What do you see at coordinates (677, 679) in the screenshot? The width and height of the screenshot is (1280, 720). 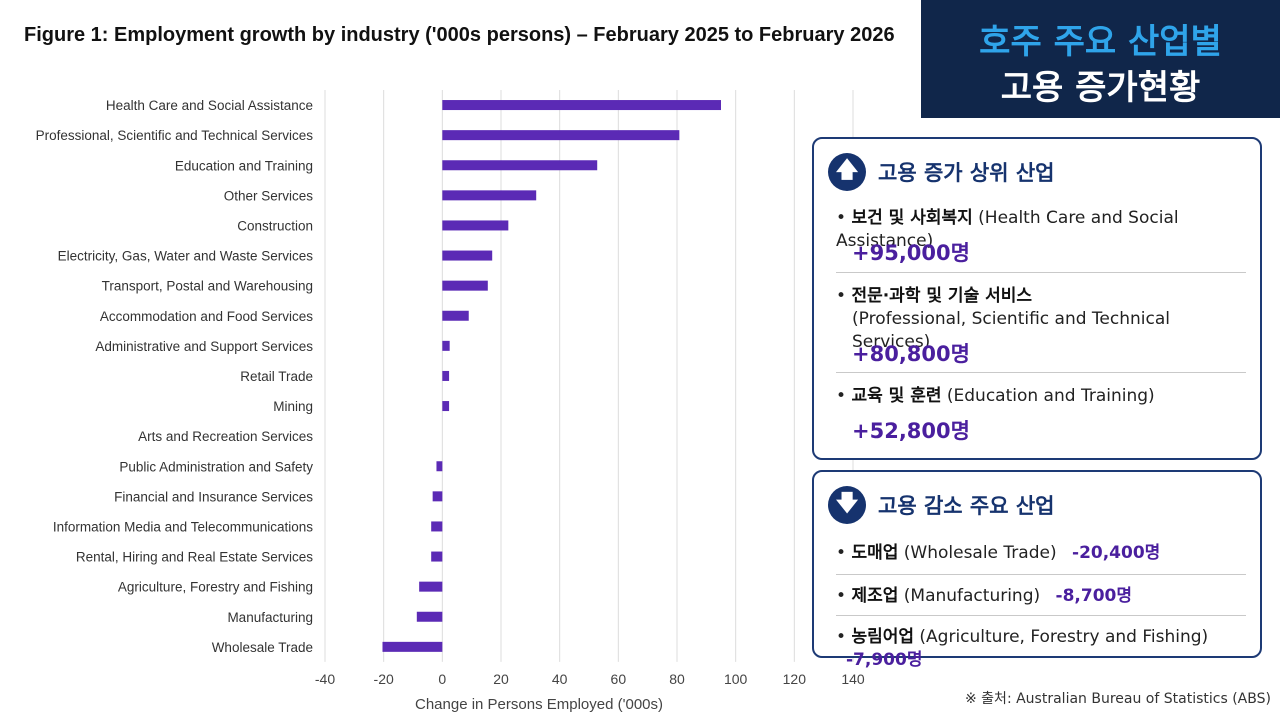 I see `x-tick-label: 80` at bounding box center [677, 679].